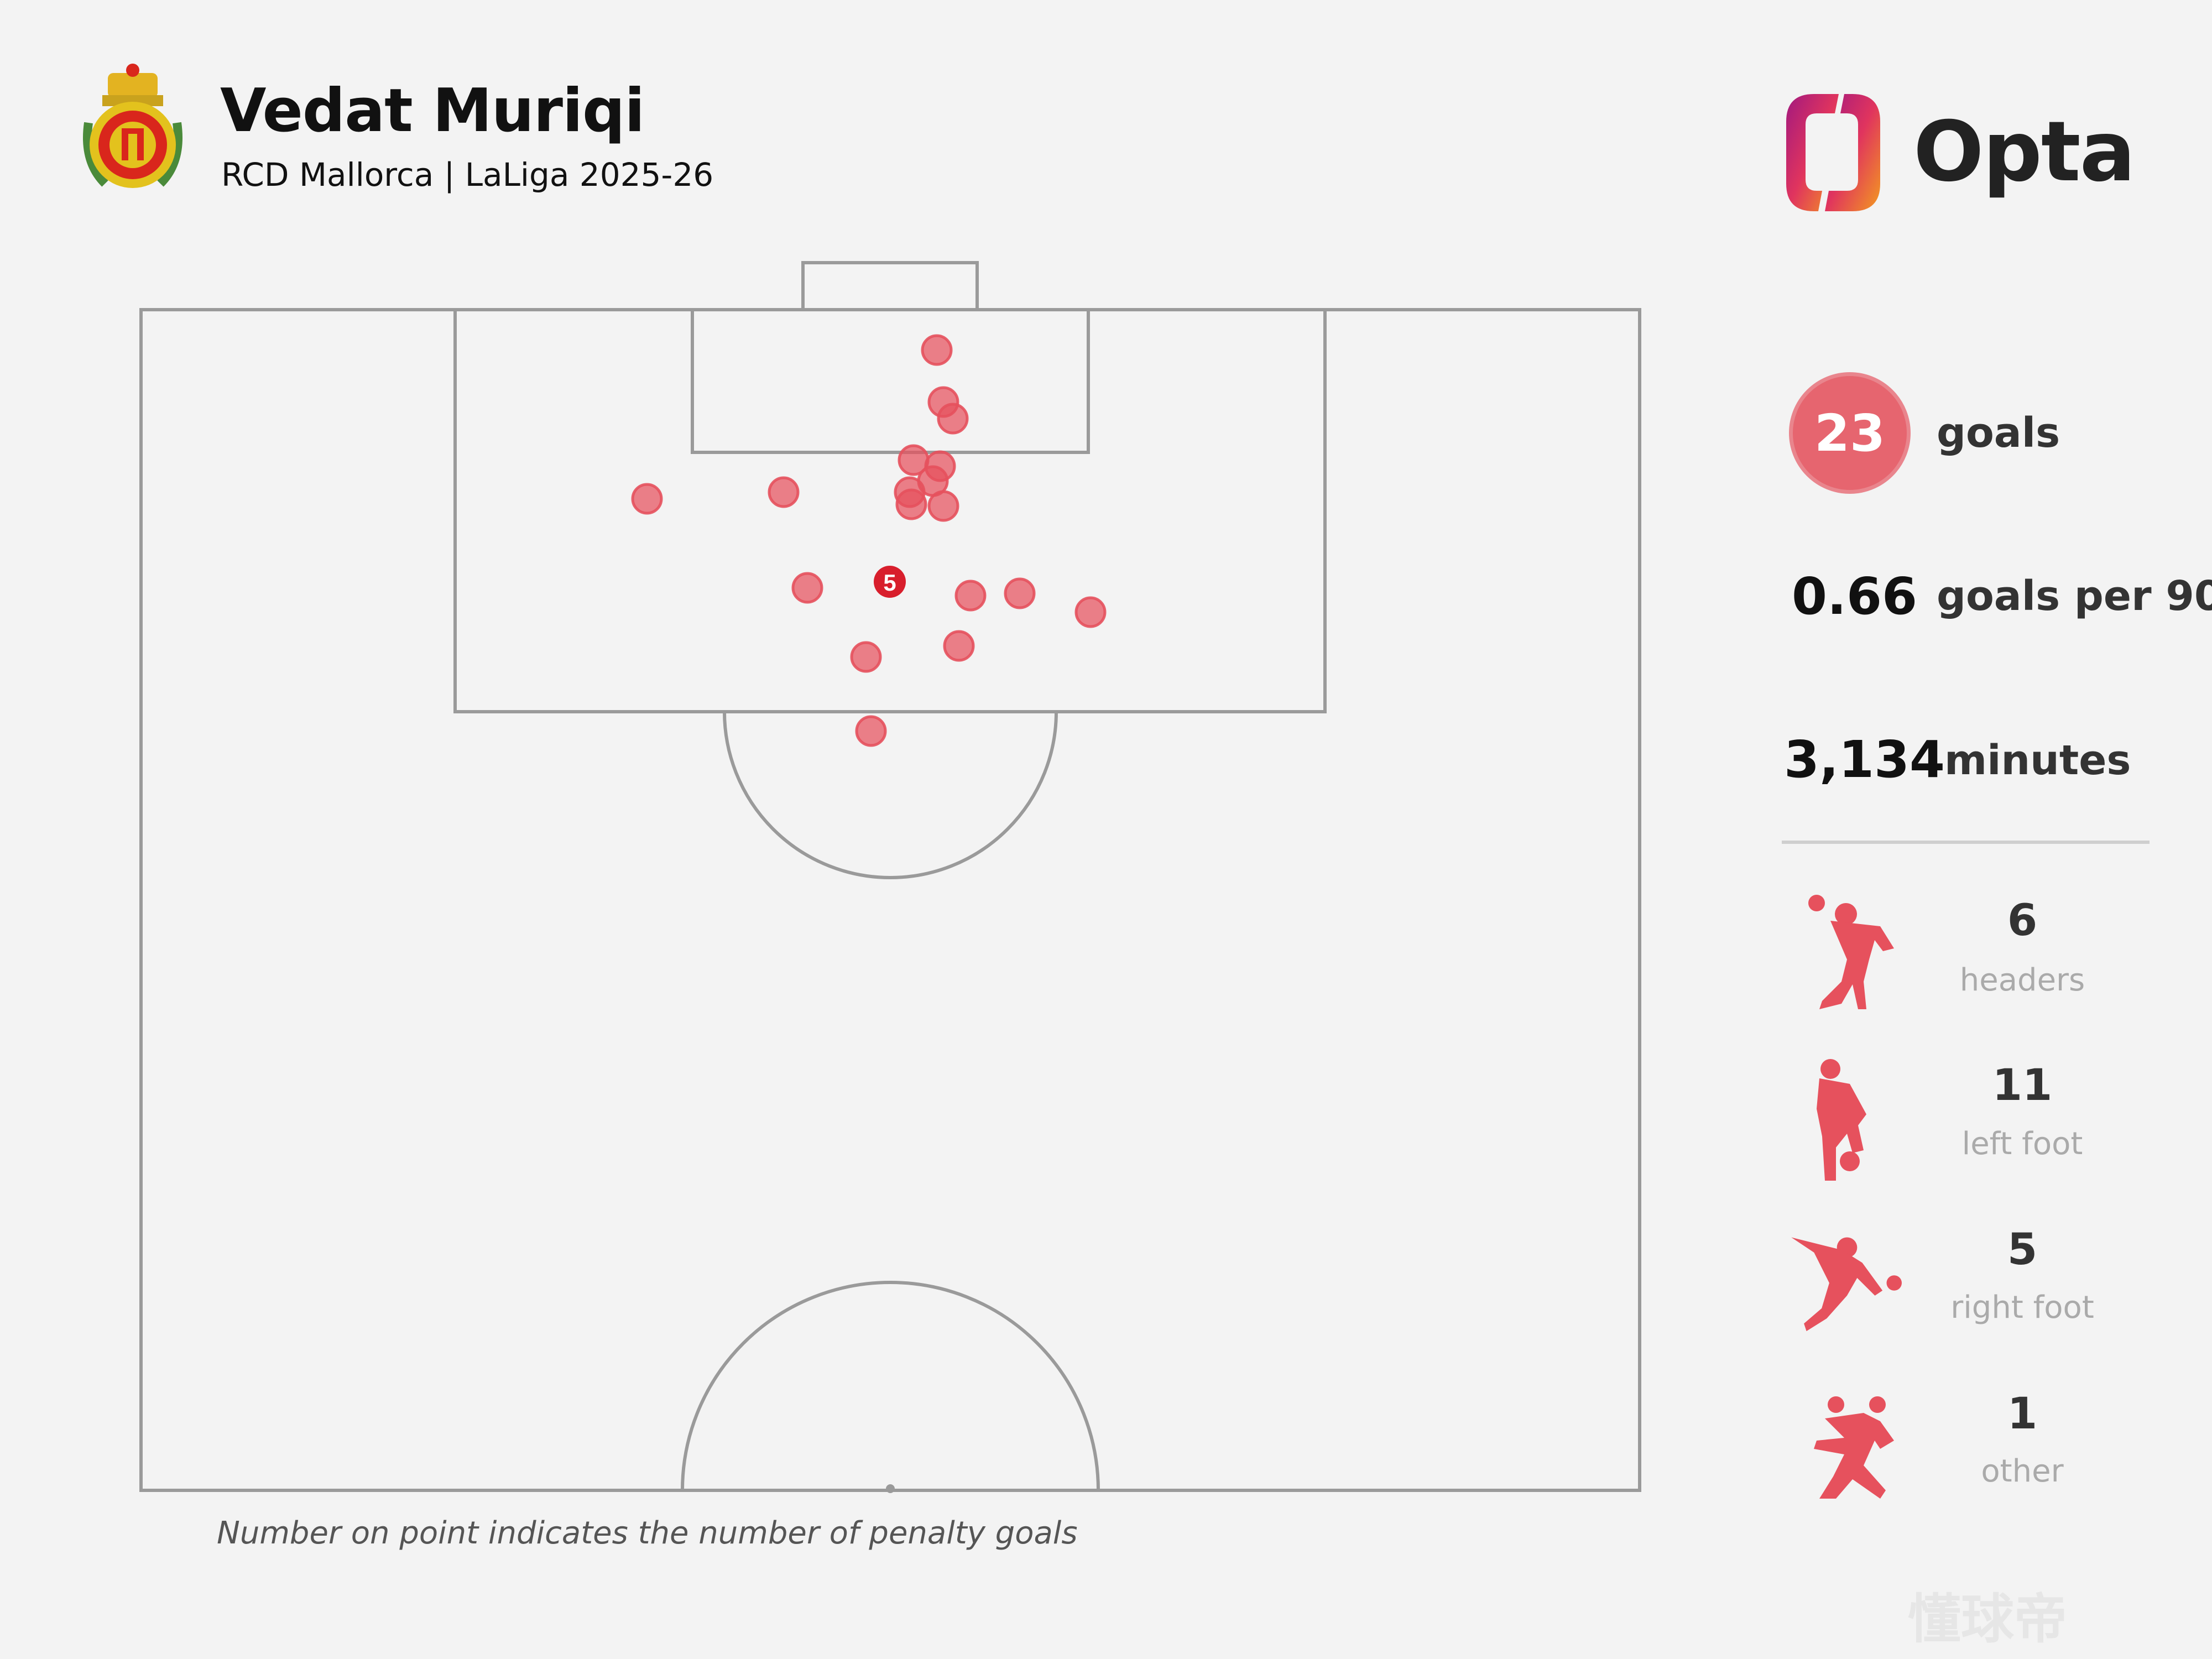 This screenshot has height=1659, width=2212. Describe the element at coordinates (2023, 1086) in the screenshot. I see `left-foot-count: 11` at that location.